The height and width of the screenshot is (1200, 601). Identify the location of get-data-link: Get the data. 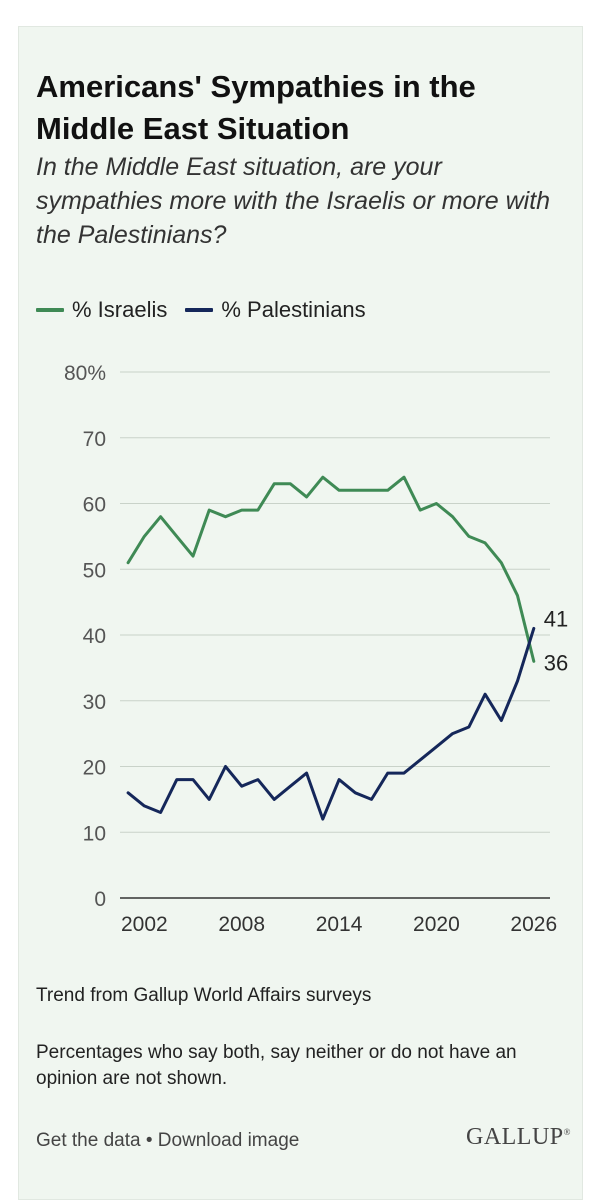
(88, 1140).